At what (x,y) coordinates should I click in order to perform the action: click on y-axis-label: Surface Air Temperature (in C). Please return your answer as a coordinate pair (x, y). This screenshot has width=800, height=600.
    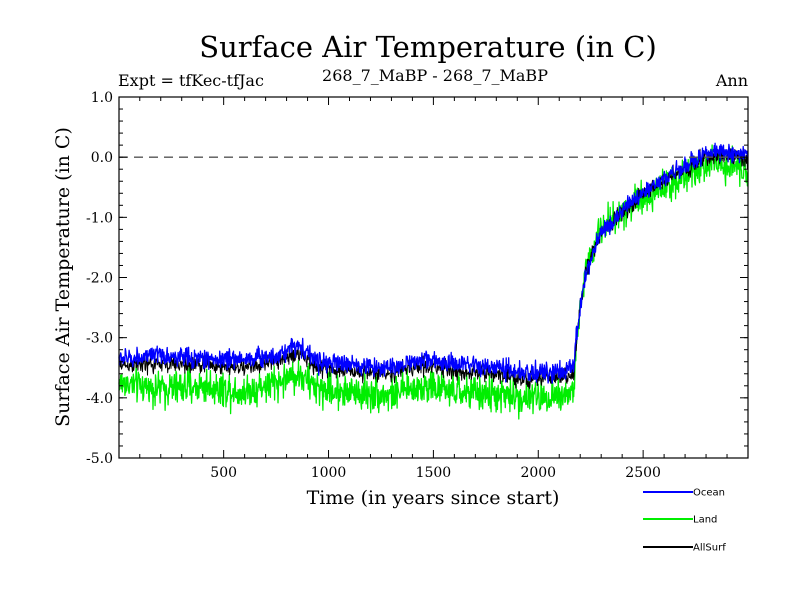
    Looking at the image, I should click on (63, 277).